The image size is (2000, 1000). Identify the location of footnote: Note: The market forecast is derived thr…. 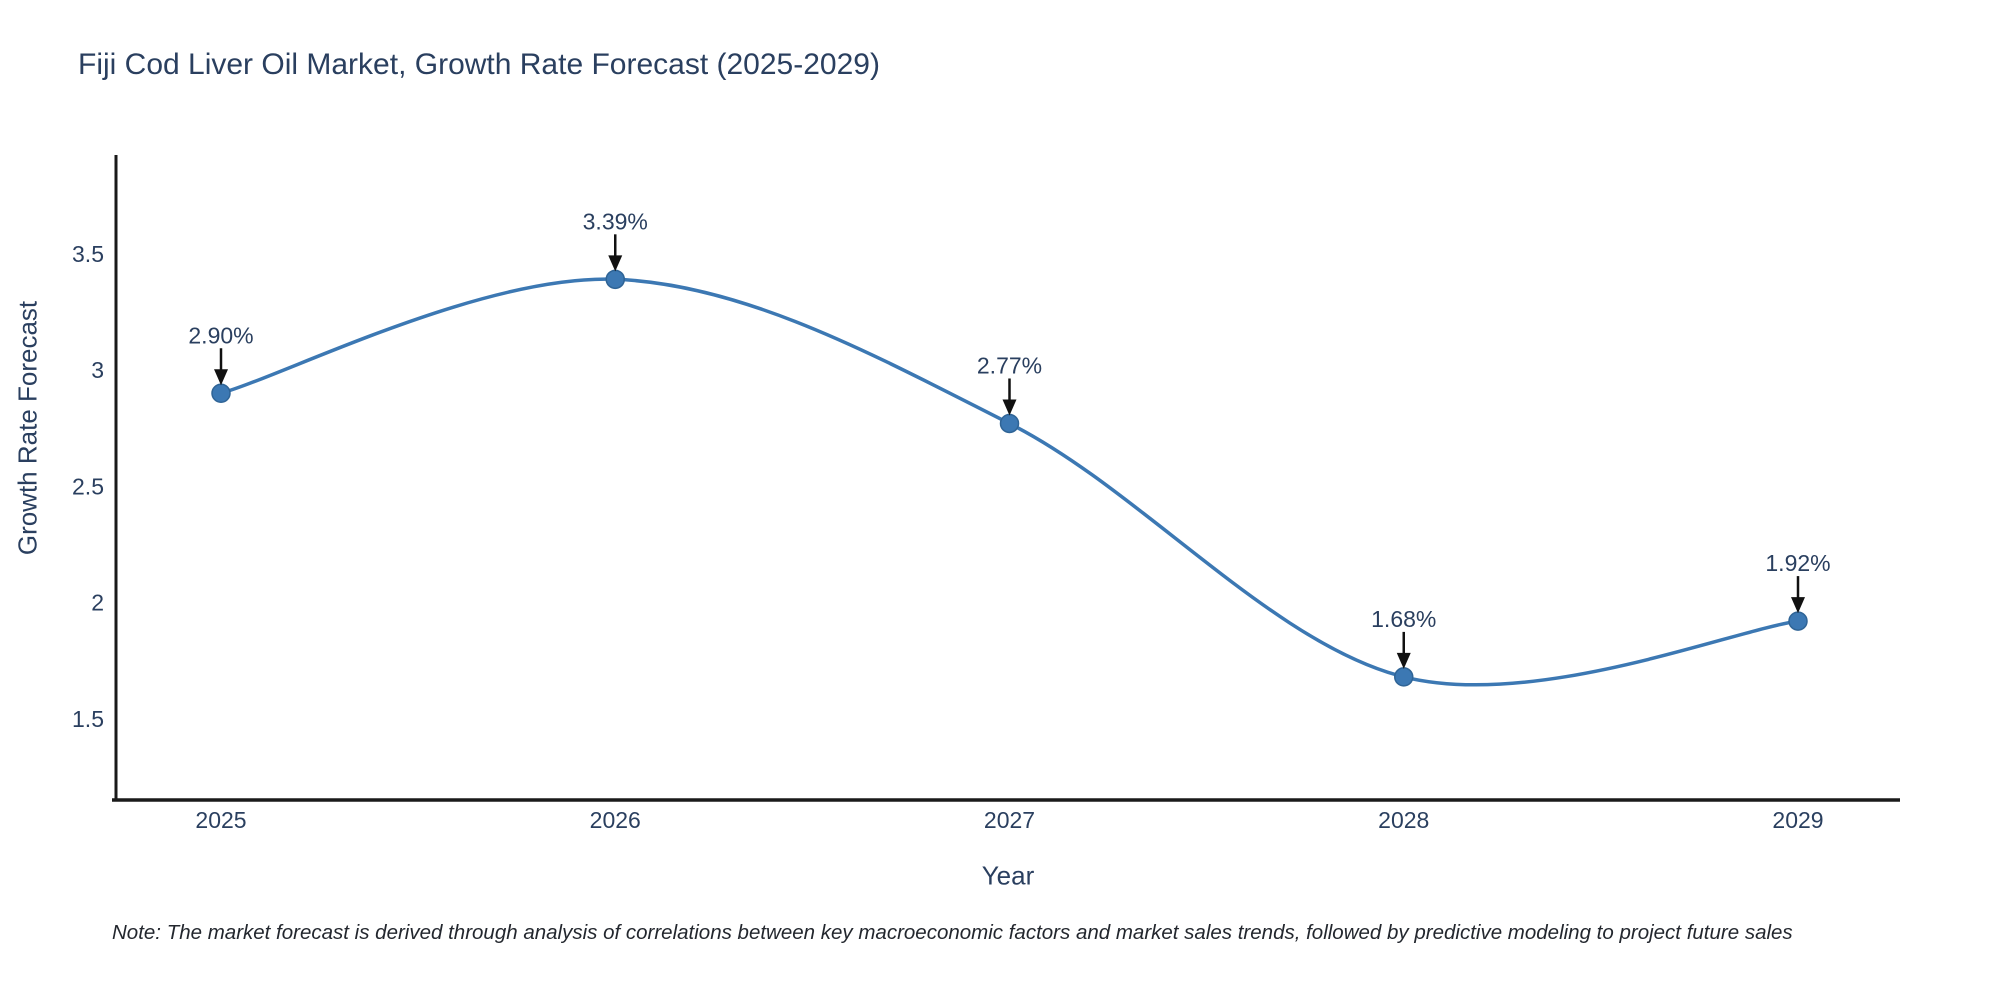
(952, 932).